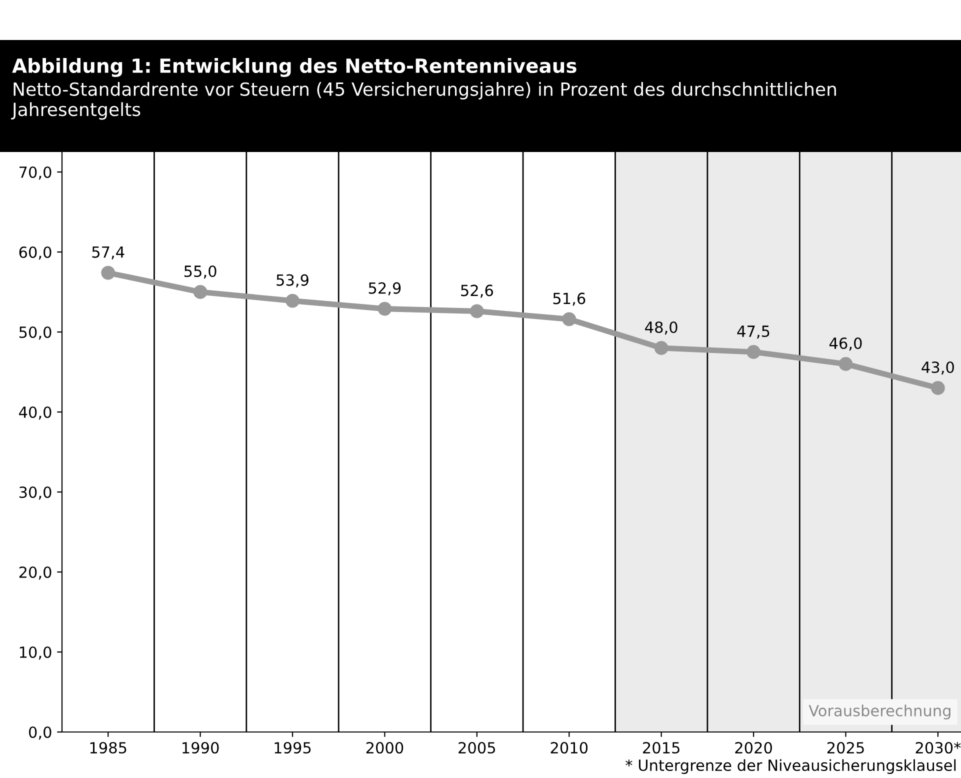 This screenshot has width=961, height=778. I want to click on x-tick-label: 2025, so click(845, 748).